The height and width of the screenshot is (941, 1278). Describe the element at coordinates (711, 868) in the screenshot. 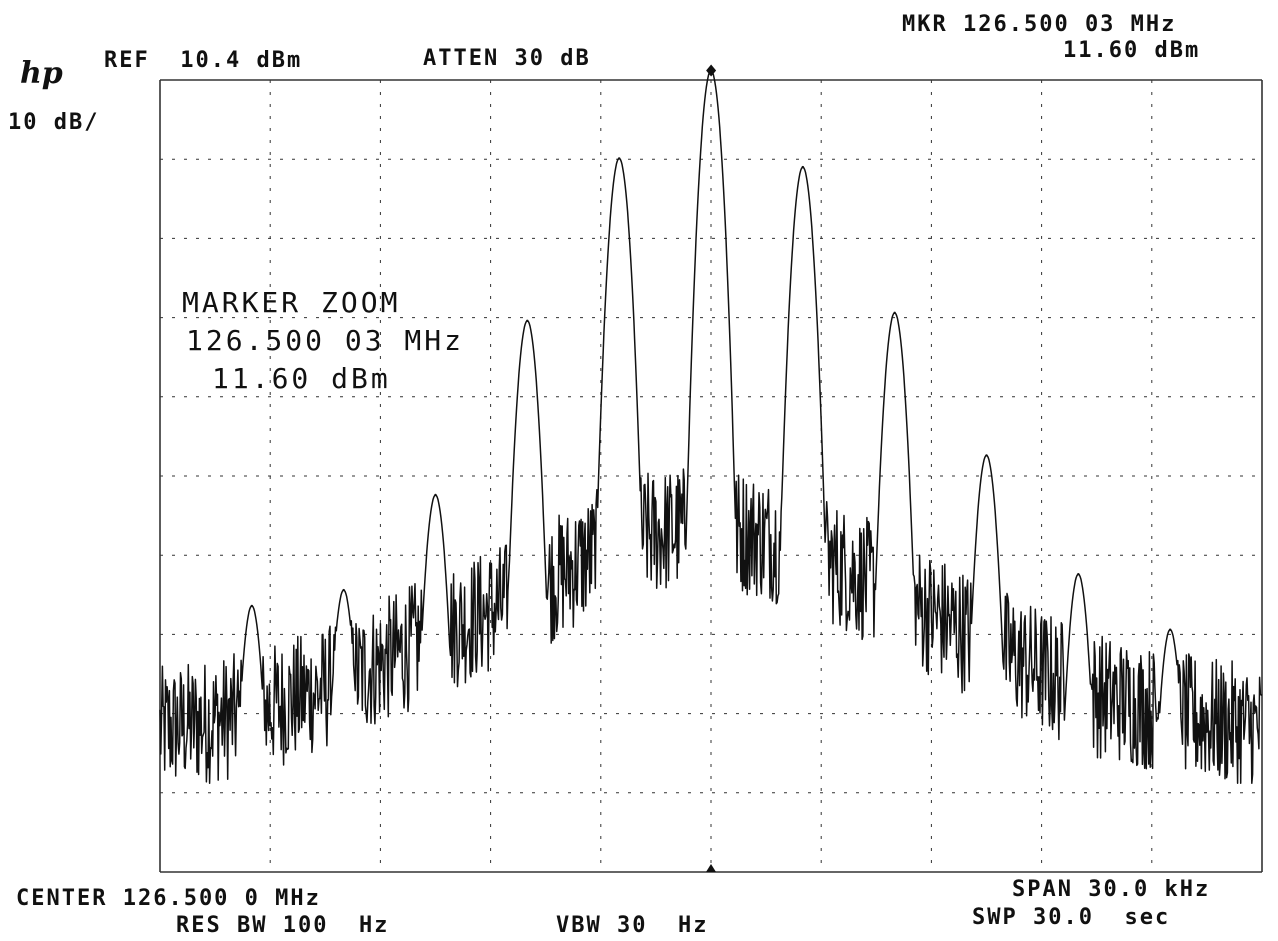

I see `center-tick` at that location.